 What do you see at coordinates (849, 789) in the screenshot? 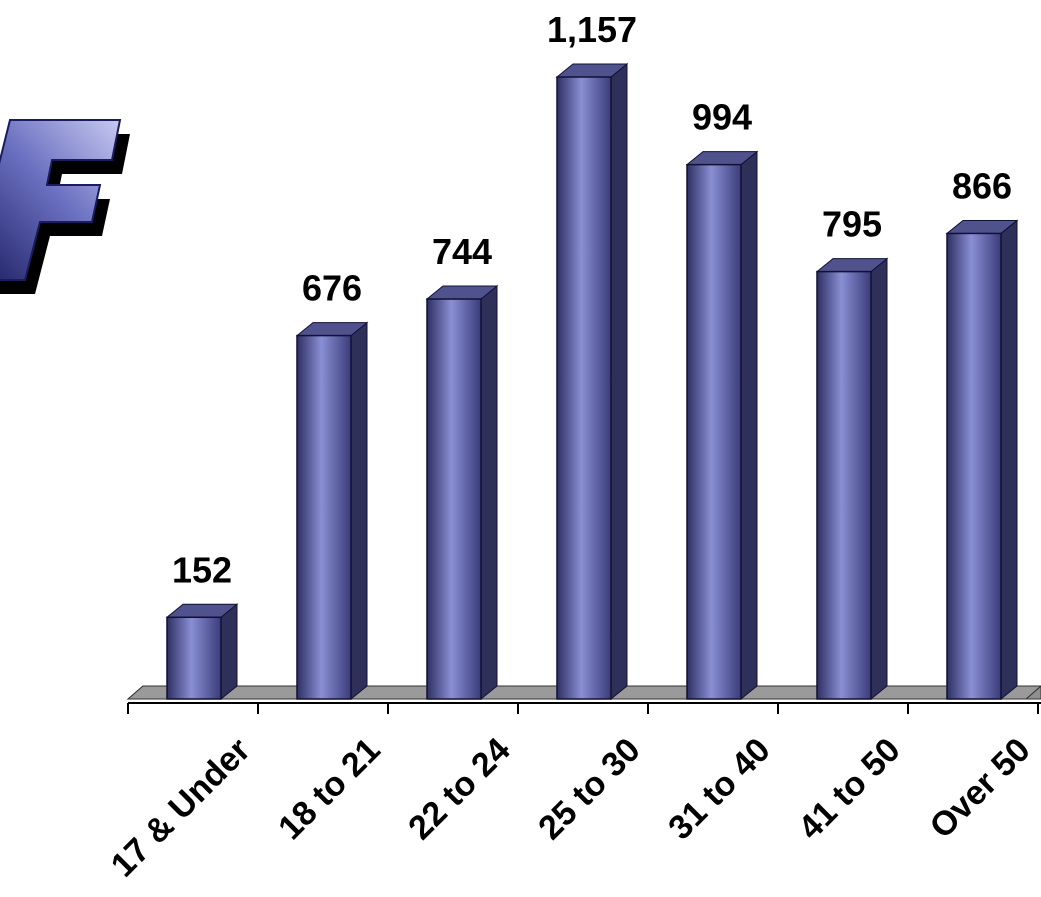
I see `x-tick-label: 41 to 50` at bounding box center [849, 789].